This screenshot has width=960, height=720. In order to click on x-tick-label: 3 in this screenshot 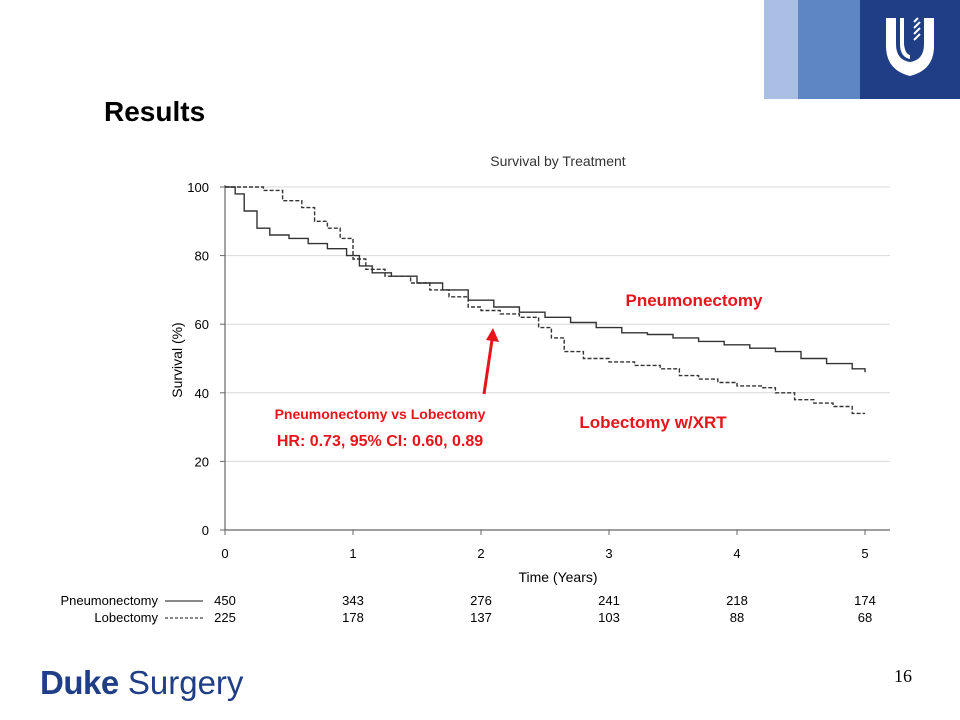, I will do `click(608, 553)`.